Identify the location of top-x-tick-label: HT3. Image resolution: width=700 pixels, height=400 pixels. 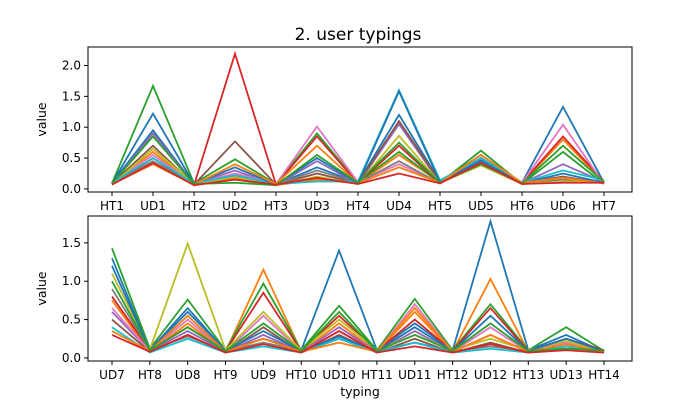
(276, 206).